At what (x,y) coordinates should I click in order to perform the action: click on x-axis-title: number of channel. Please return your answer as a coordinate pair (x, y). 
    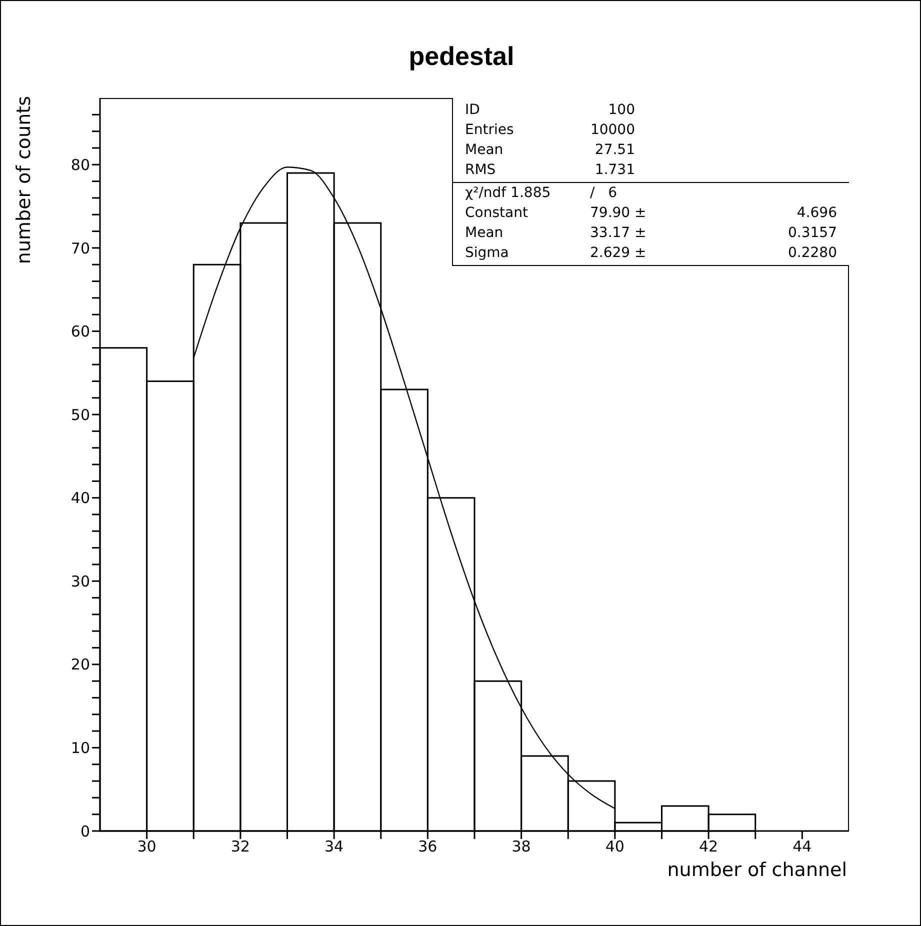
    Looking at the image, I should click on (757, 870).